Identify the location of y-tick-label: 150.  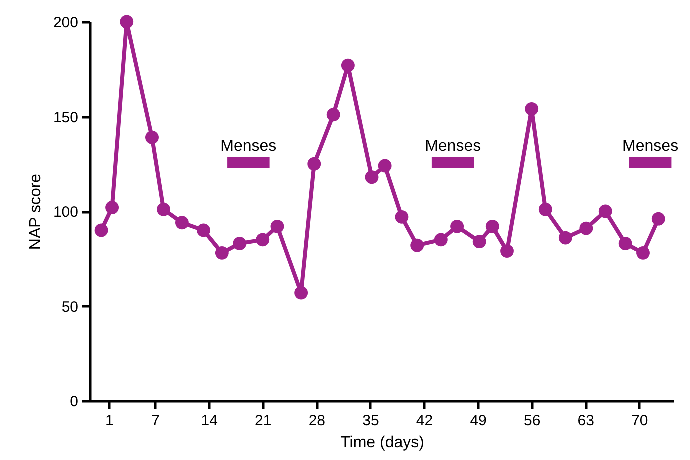
(65, 117).